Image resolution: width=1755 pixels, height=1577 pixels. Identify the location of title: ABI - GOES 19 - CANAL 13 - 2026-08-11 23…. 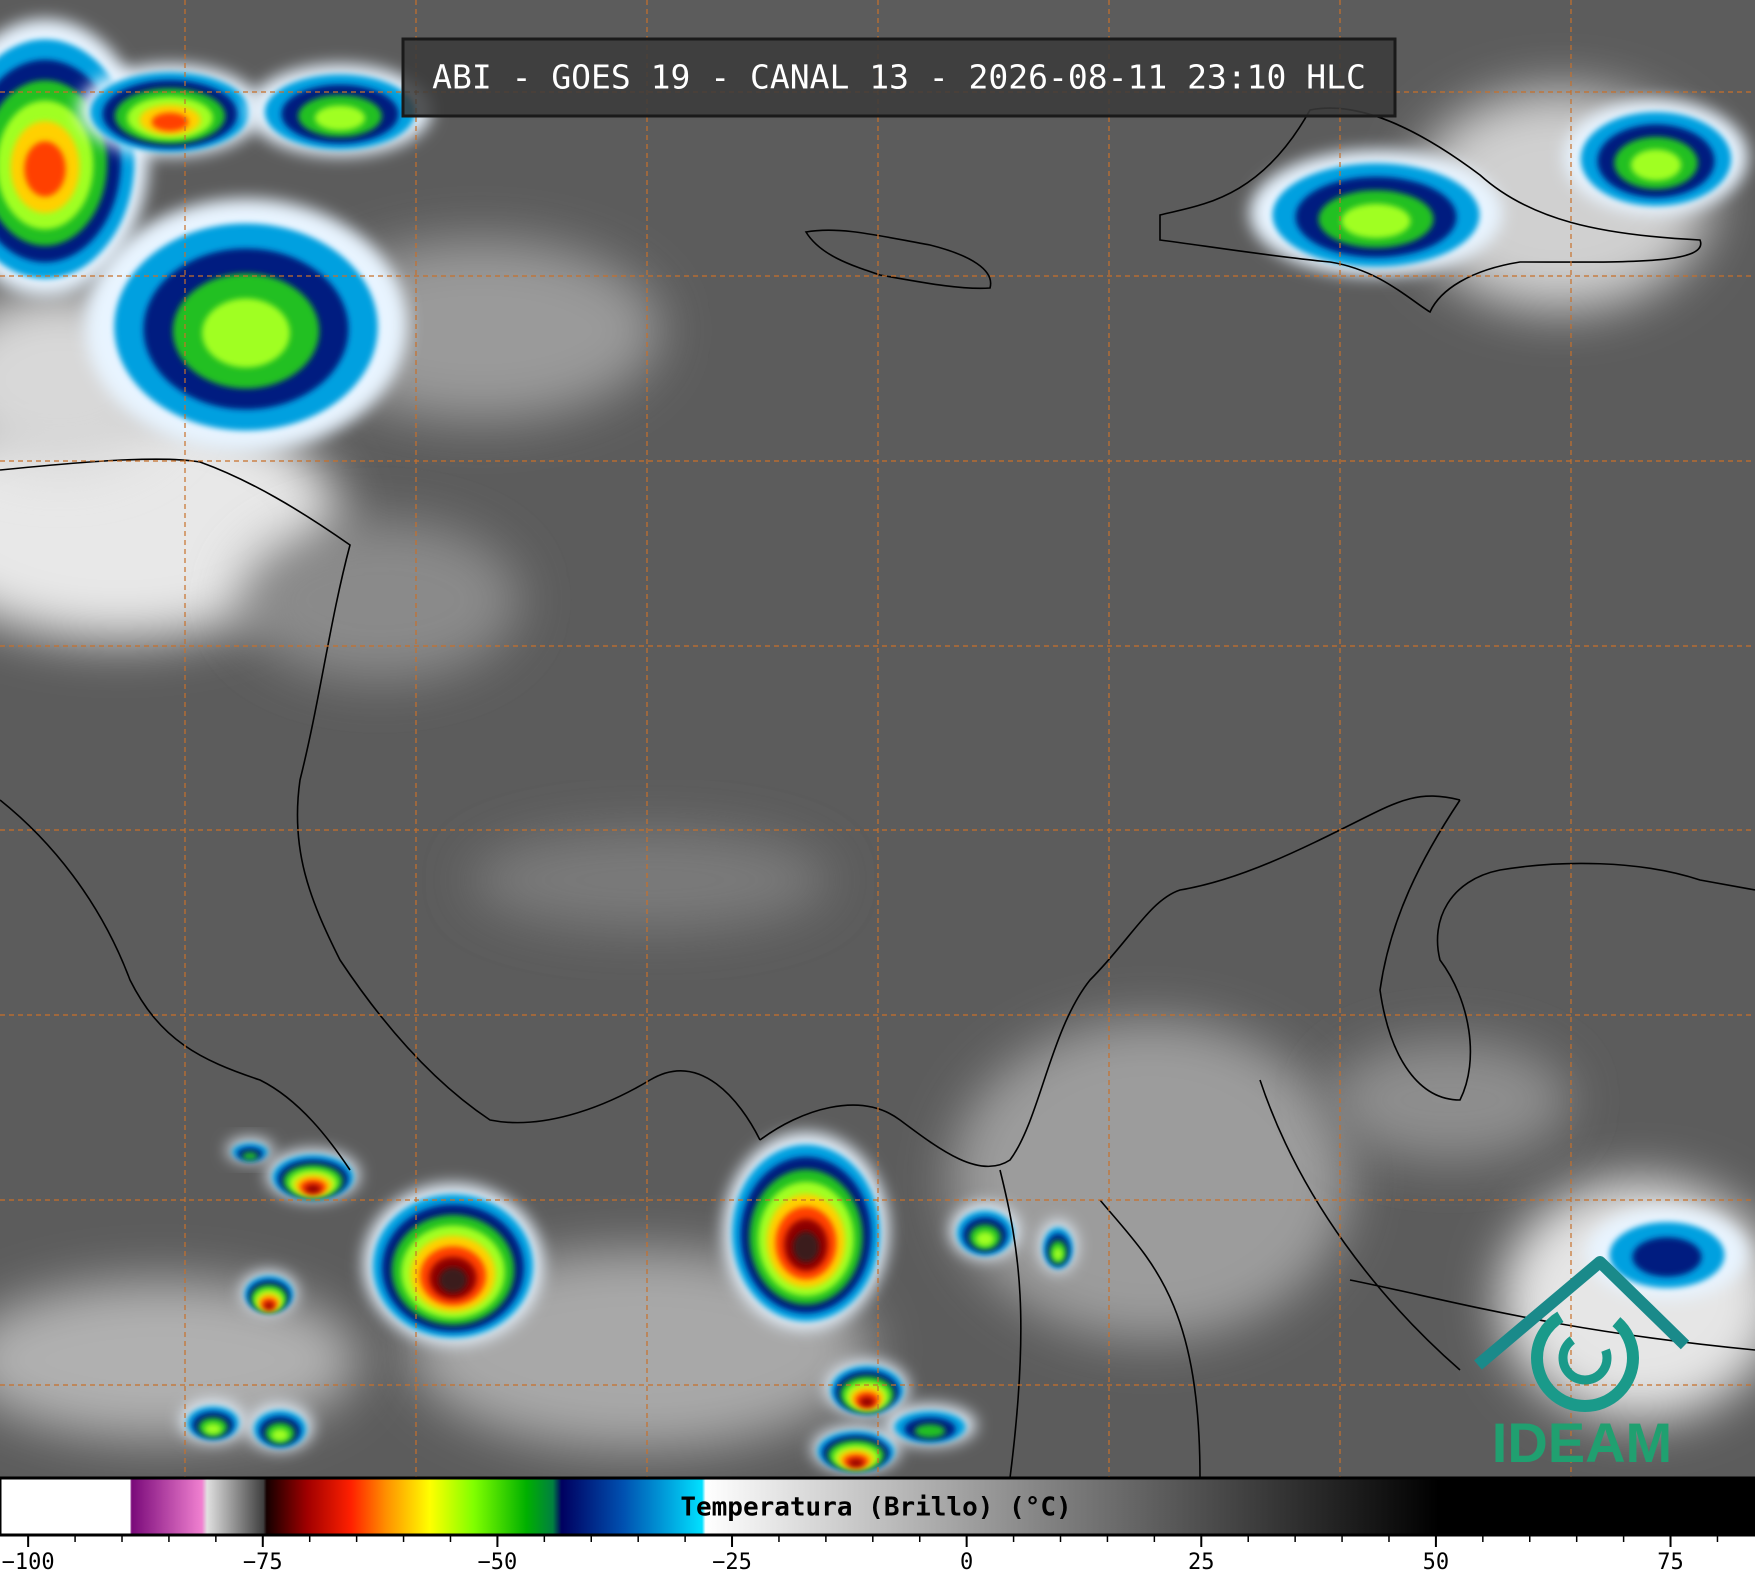
(899, 77).